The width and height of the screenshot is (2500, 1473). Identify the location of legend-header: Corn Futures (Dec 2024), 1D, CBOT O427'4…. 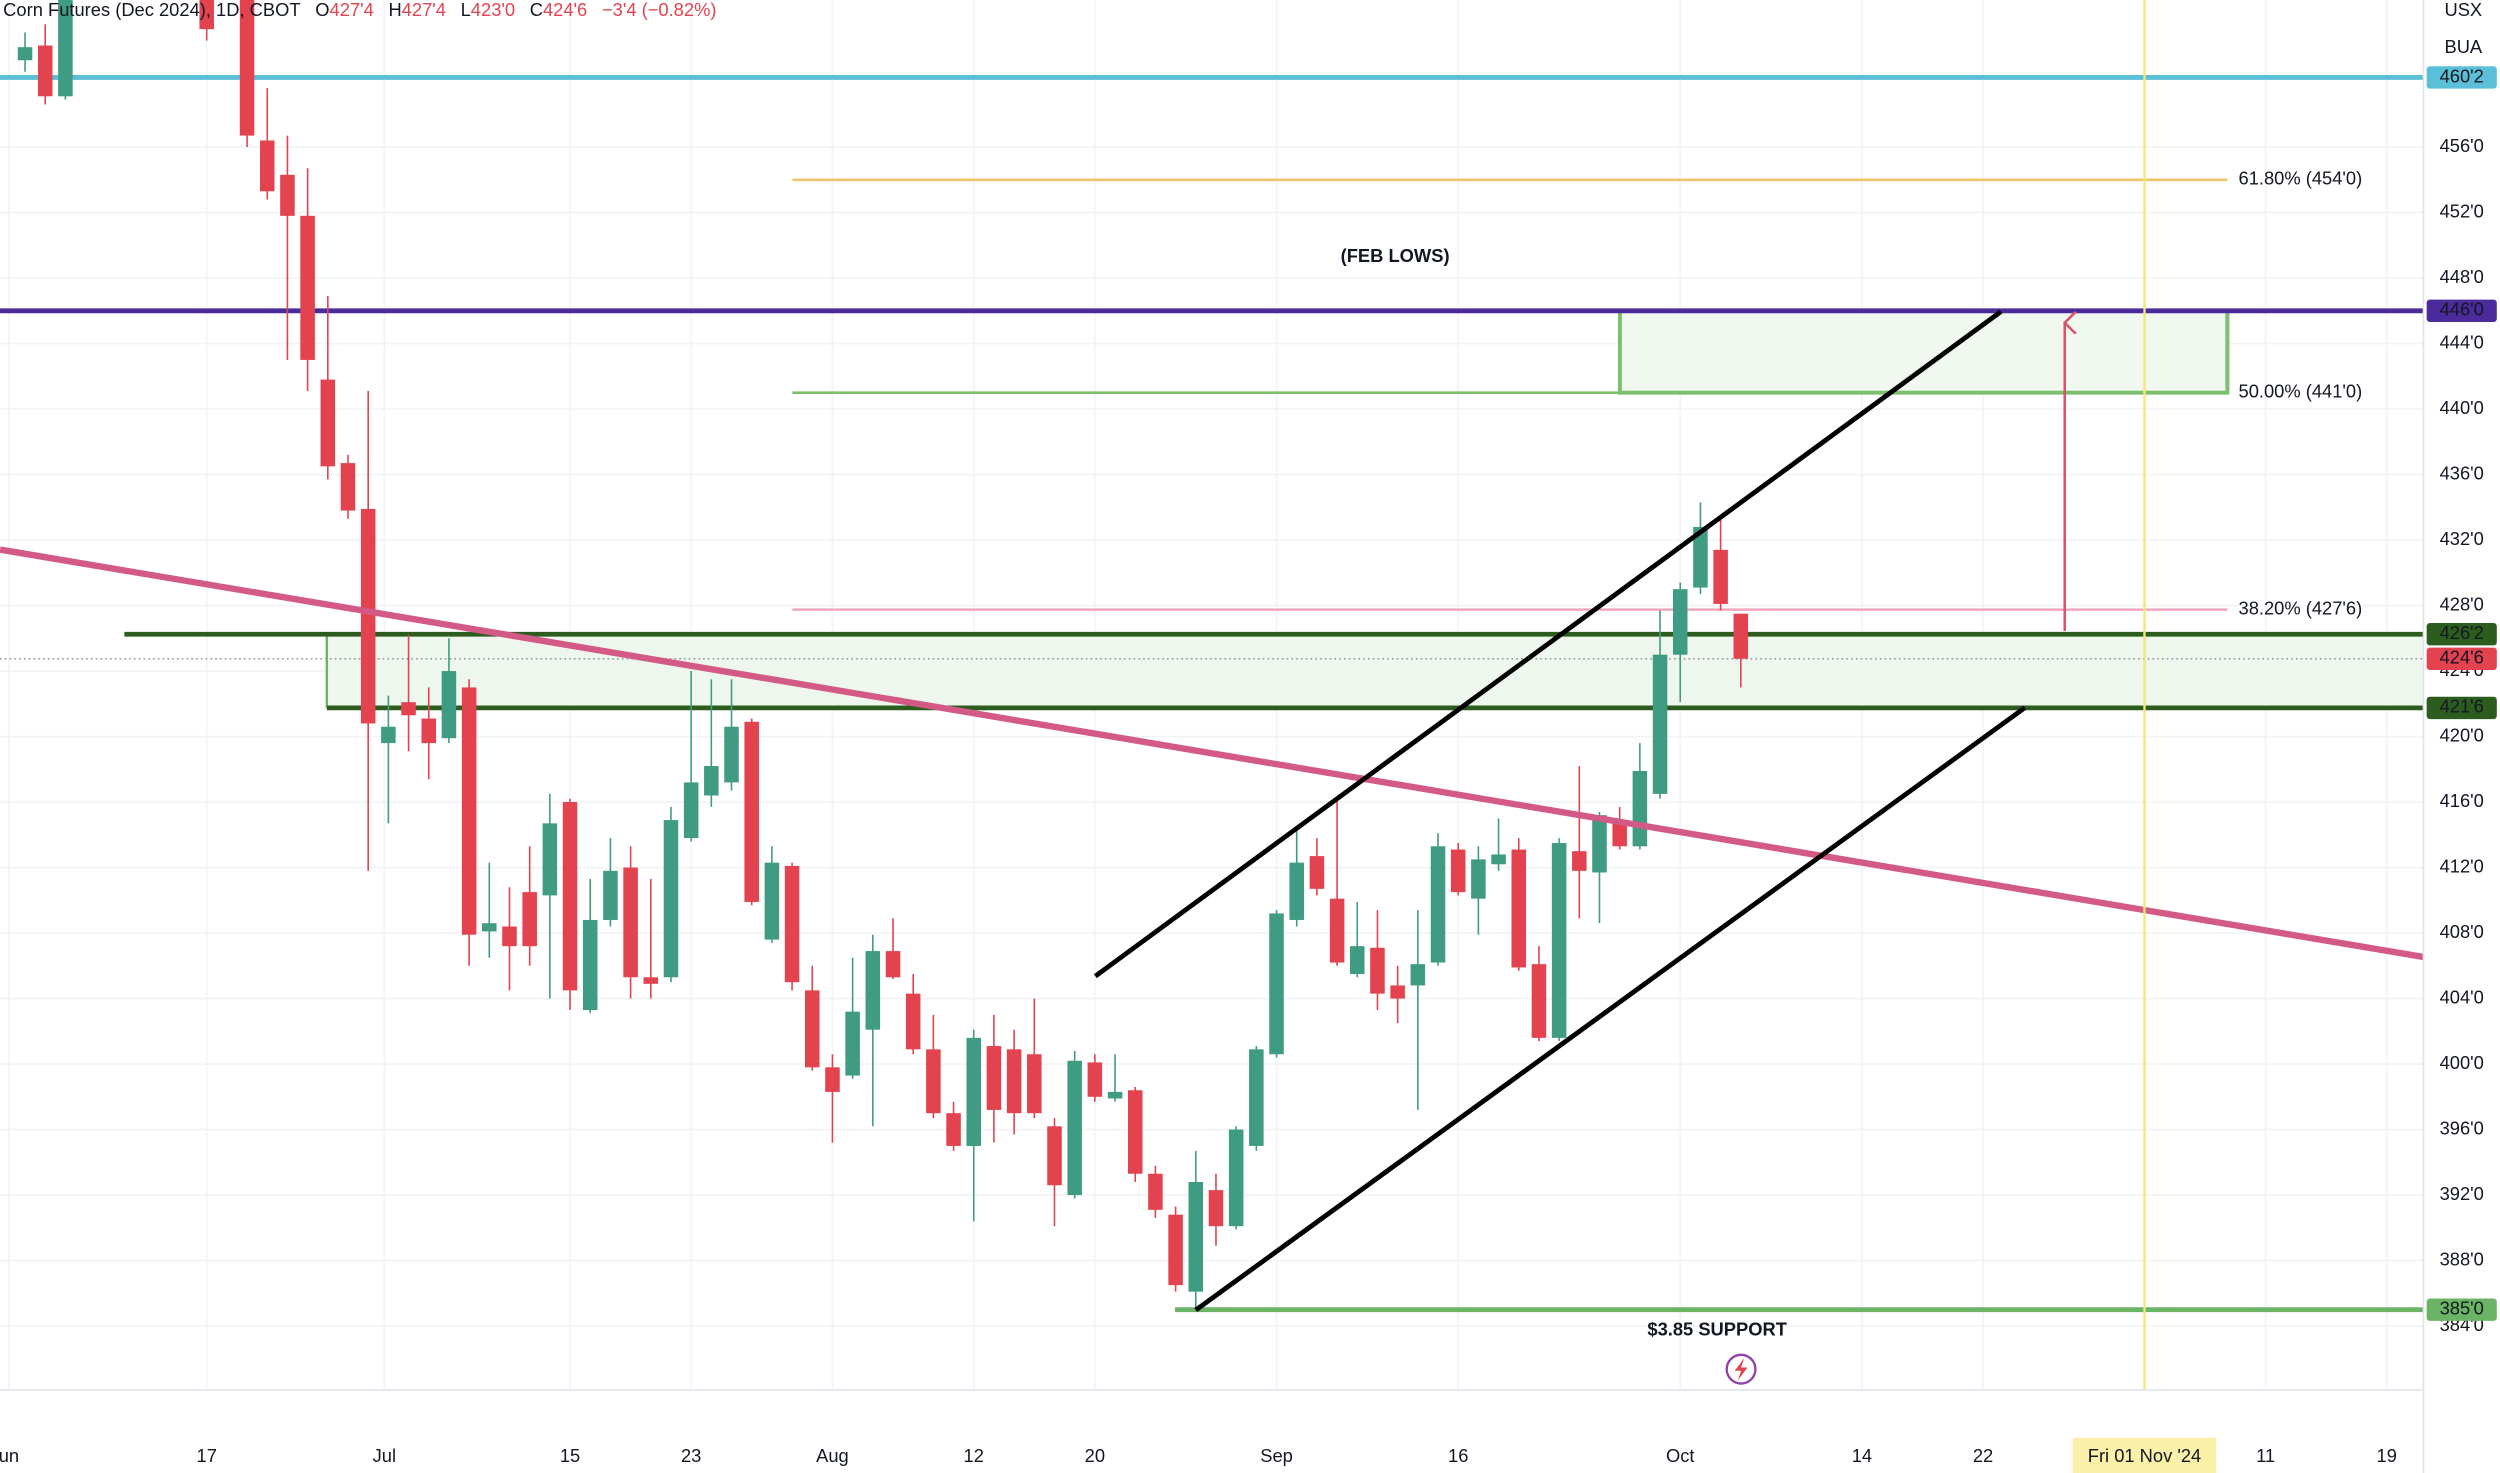
(359, 10).